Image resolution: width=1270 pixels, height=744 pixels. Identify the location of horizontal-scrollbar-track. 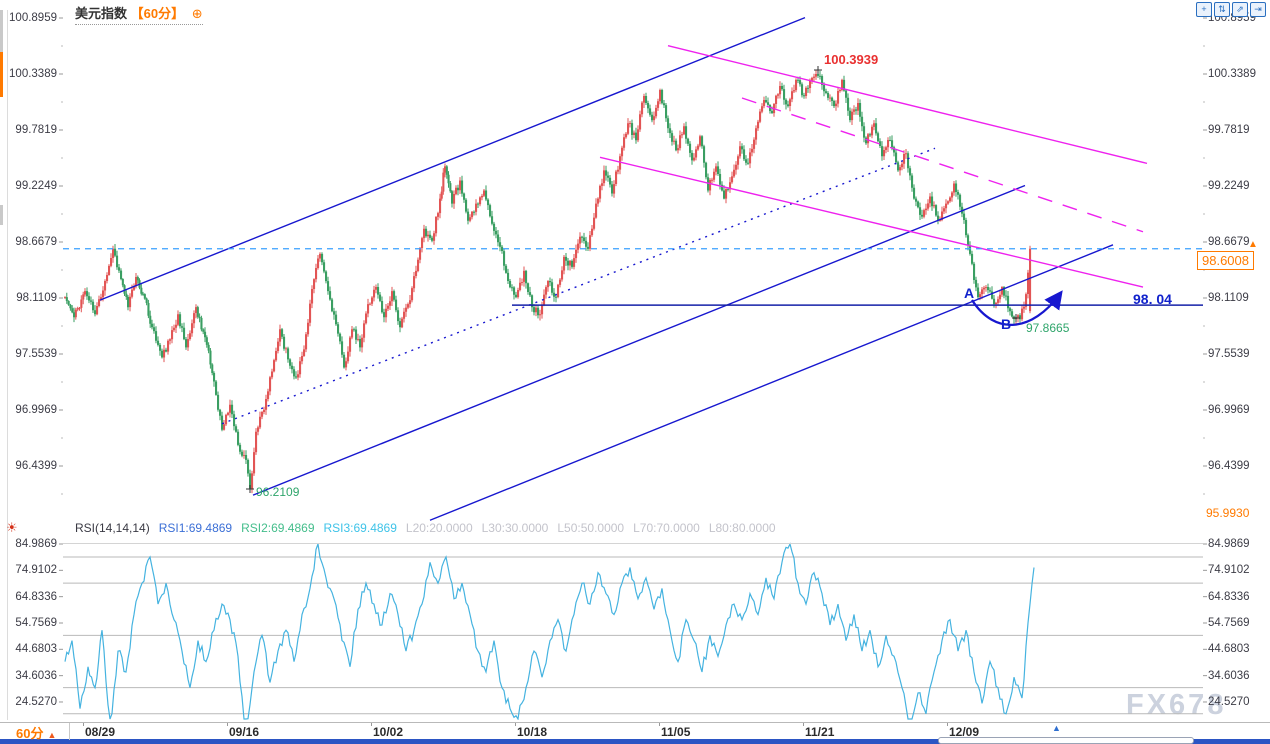
(635, 741).